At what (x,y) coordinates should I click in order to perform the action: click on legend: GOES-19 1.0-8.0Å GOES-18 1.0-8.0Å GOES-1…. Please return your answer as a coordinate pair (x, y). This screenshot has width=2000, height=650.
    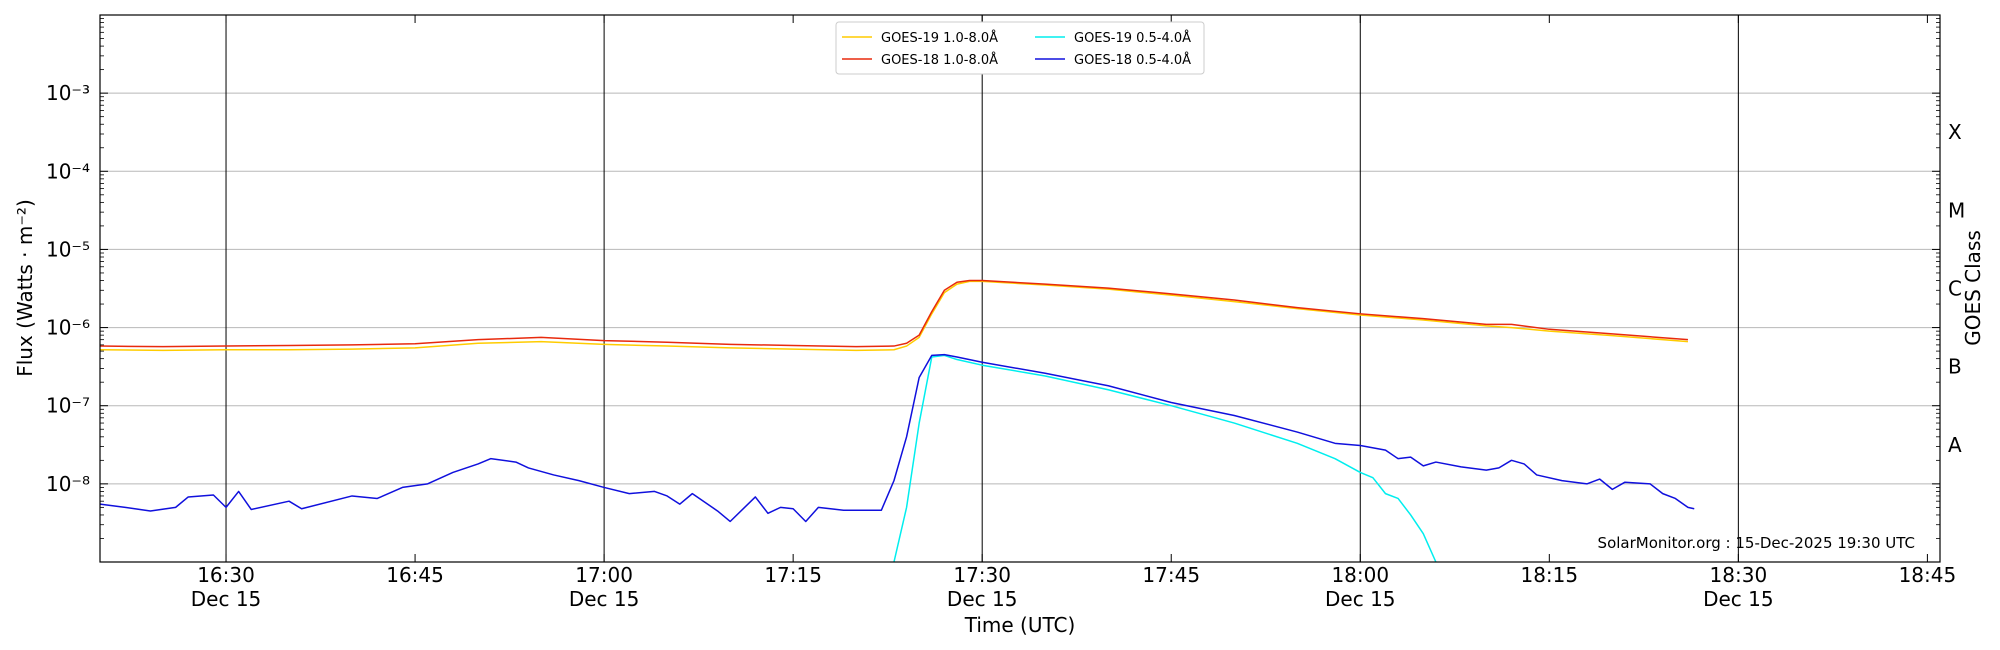
    Looking at the image, I should click on (1020, 48).